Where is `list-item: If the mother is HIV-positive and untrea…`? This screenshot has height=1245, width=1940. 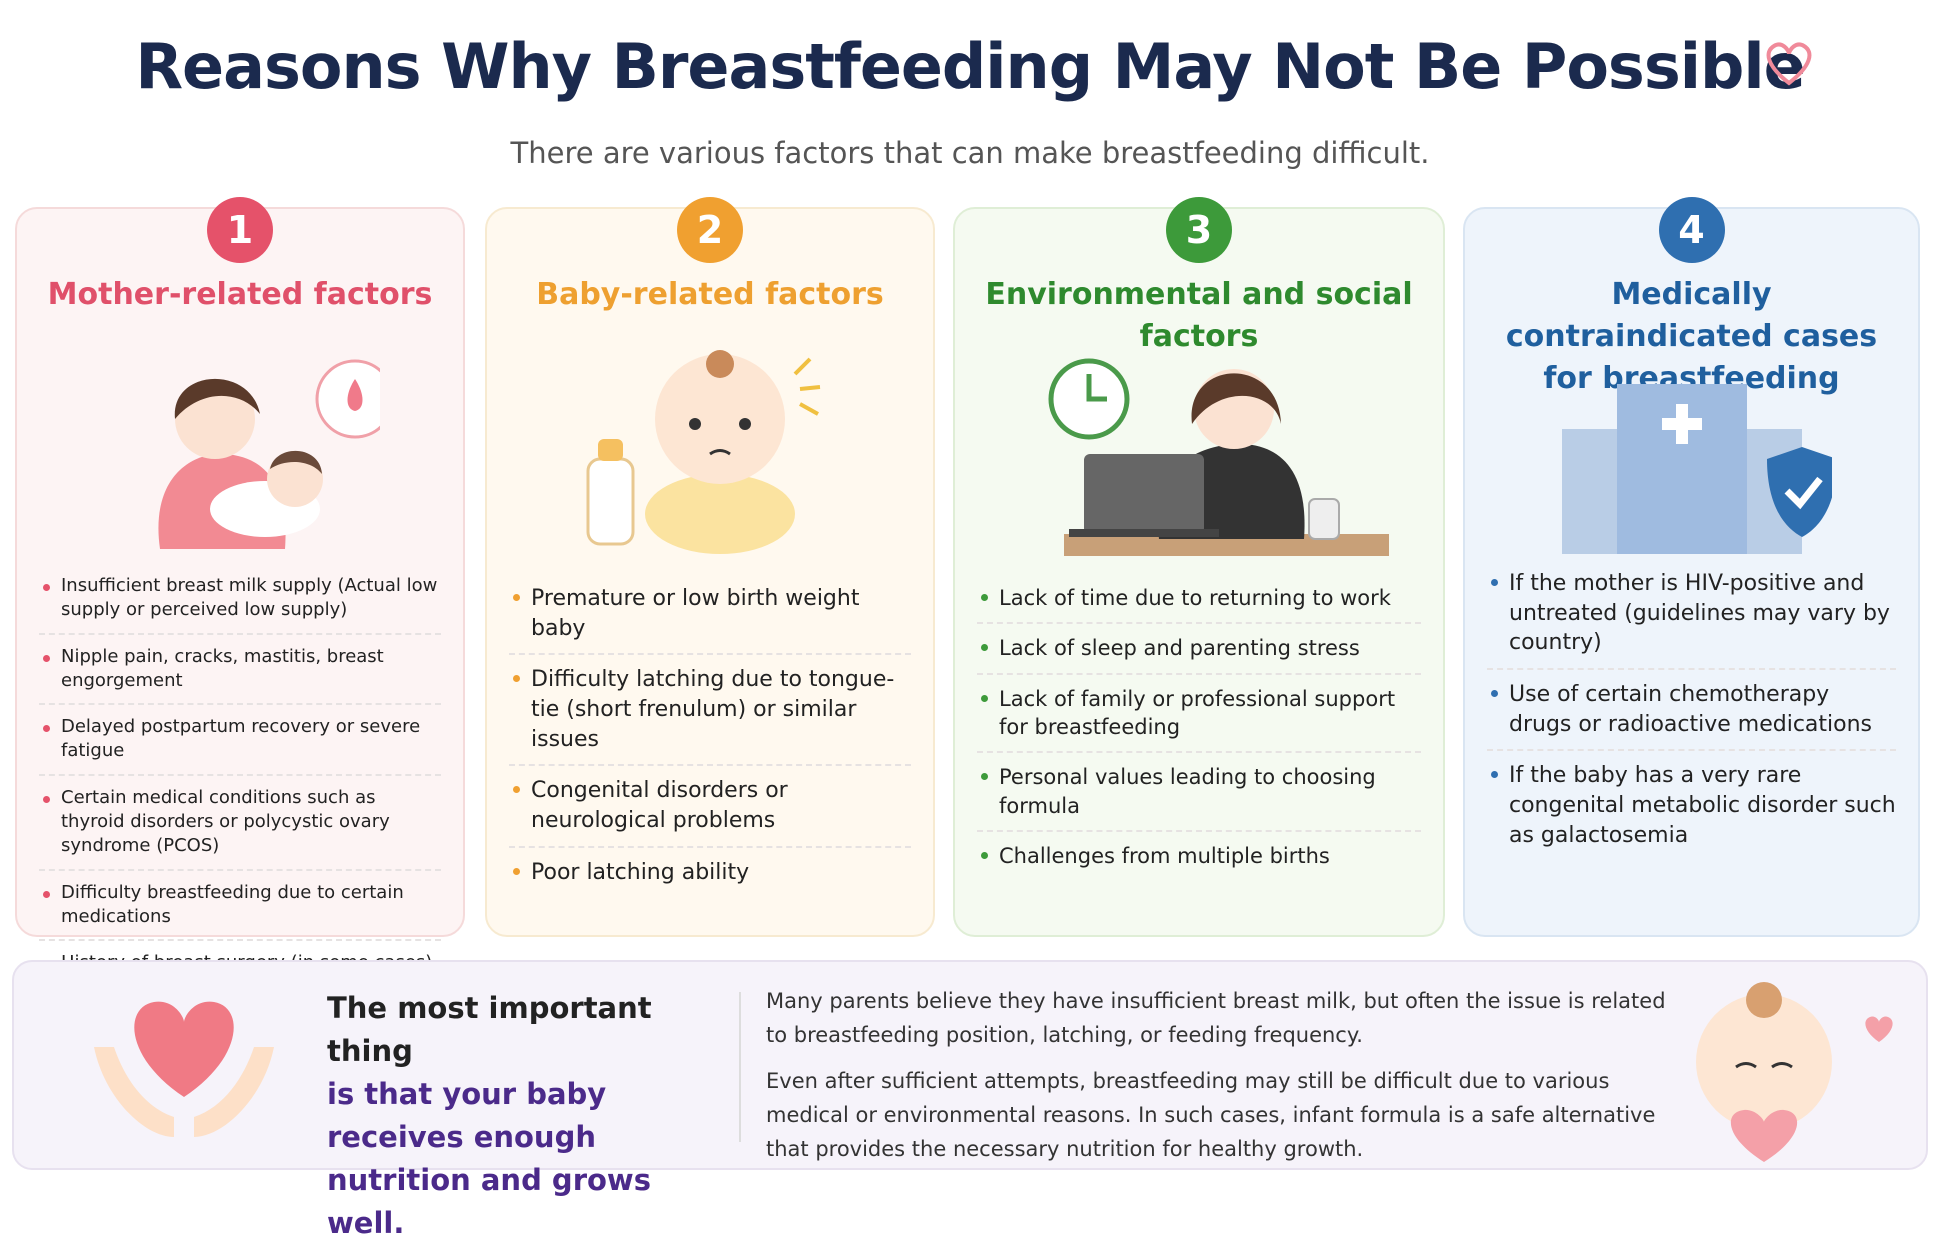 list-item: If the mother is HIV-positive and untrea… is located at coordinates (1691, 615).